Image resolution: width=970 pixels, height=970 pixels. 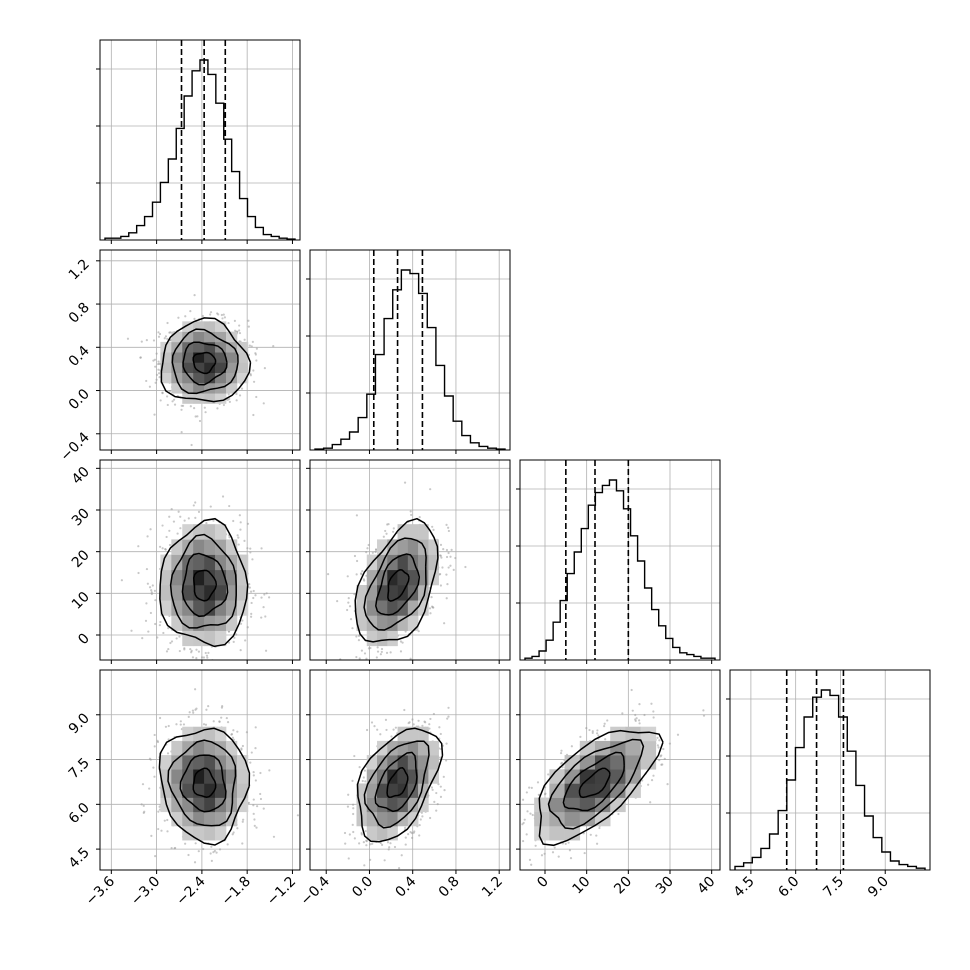 I want to click on y-tick-label: 0.0, so click(x=79, y=399).